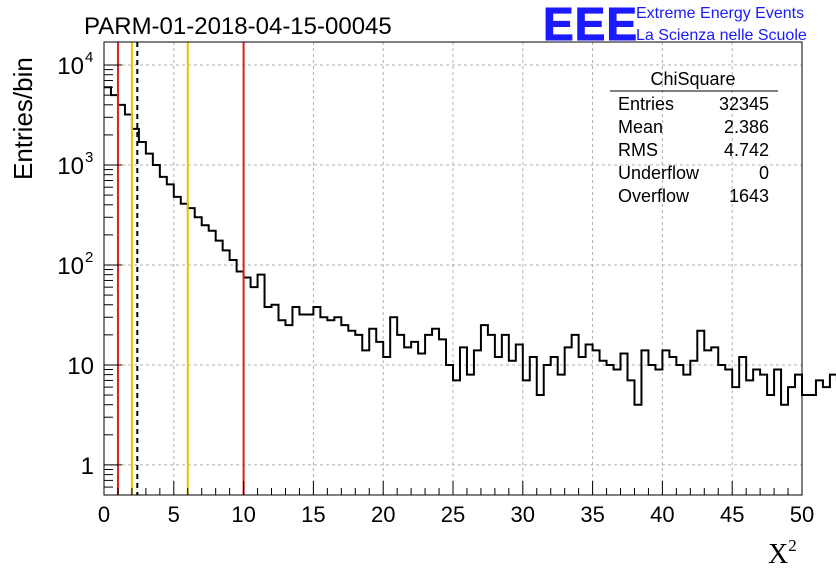  What do you see at coordinates (732, 514) in the screenshot?
I see `x-tick-label: 45` at bounding box center [732, 514].